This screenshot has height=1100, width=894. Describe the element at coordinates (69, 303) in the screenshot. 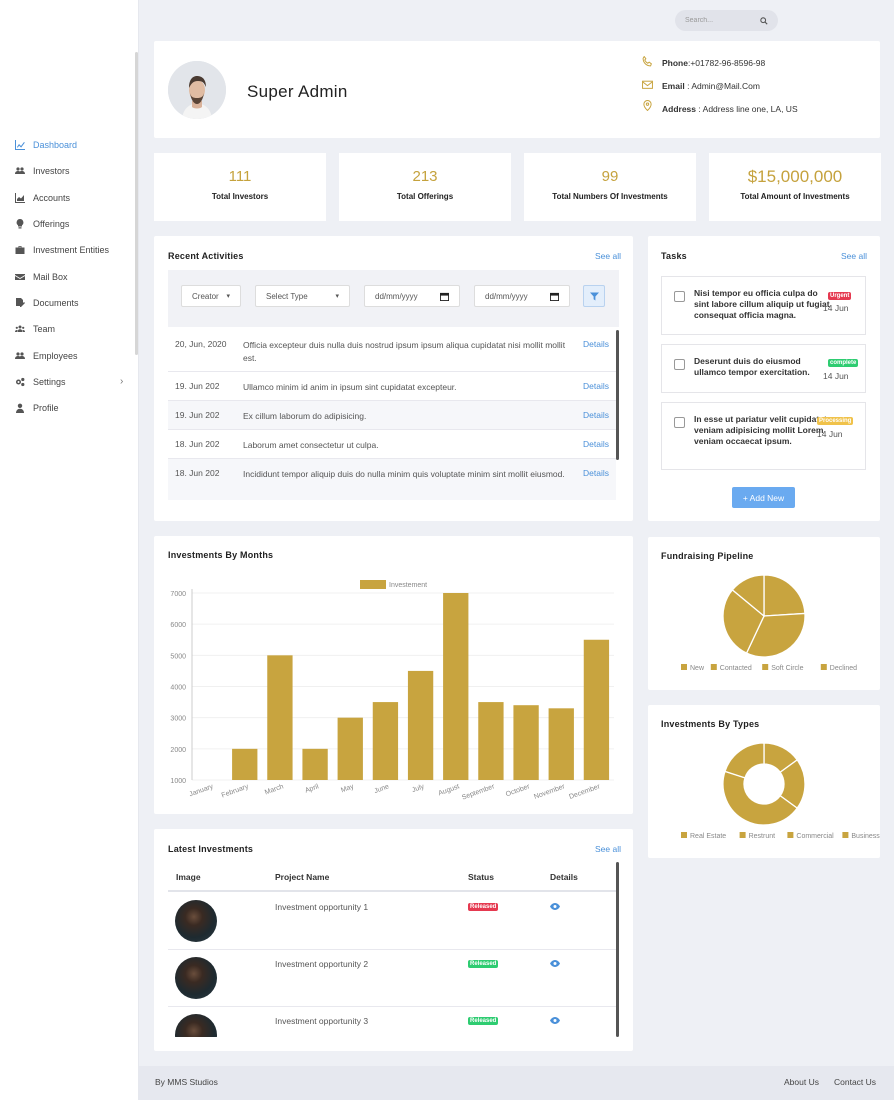

I see `sidebar-item-documents: Documents` at that location.